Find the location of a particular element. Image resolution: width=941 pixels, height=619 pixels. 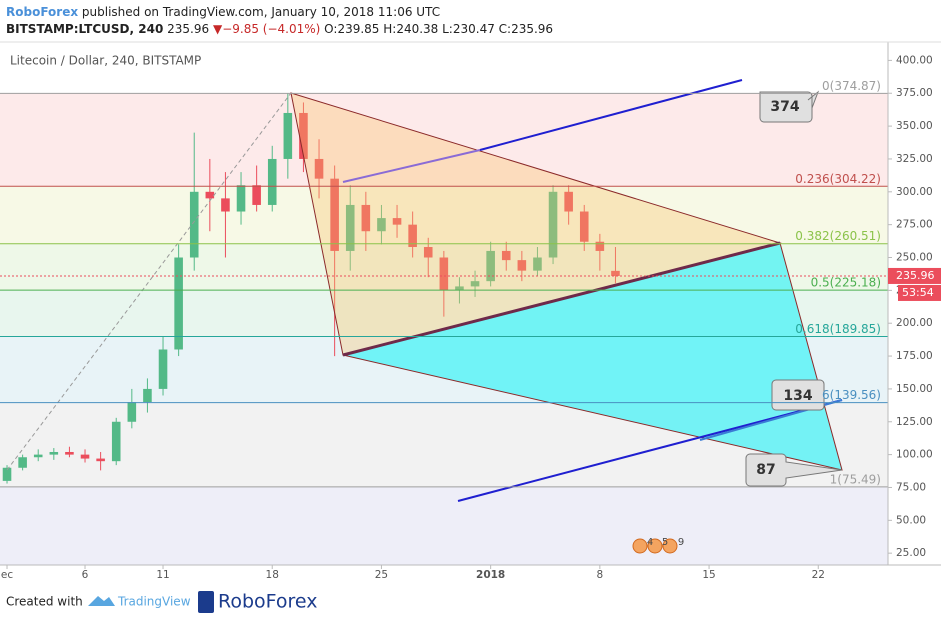

change: −9.85 (−4.01%) is located at coordinates (271, 29).